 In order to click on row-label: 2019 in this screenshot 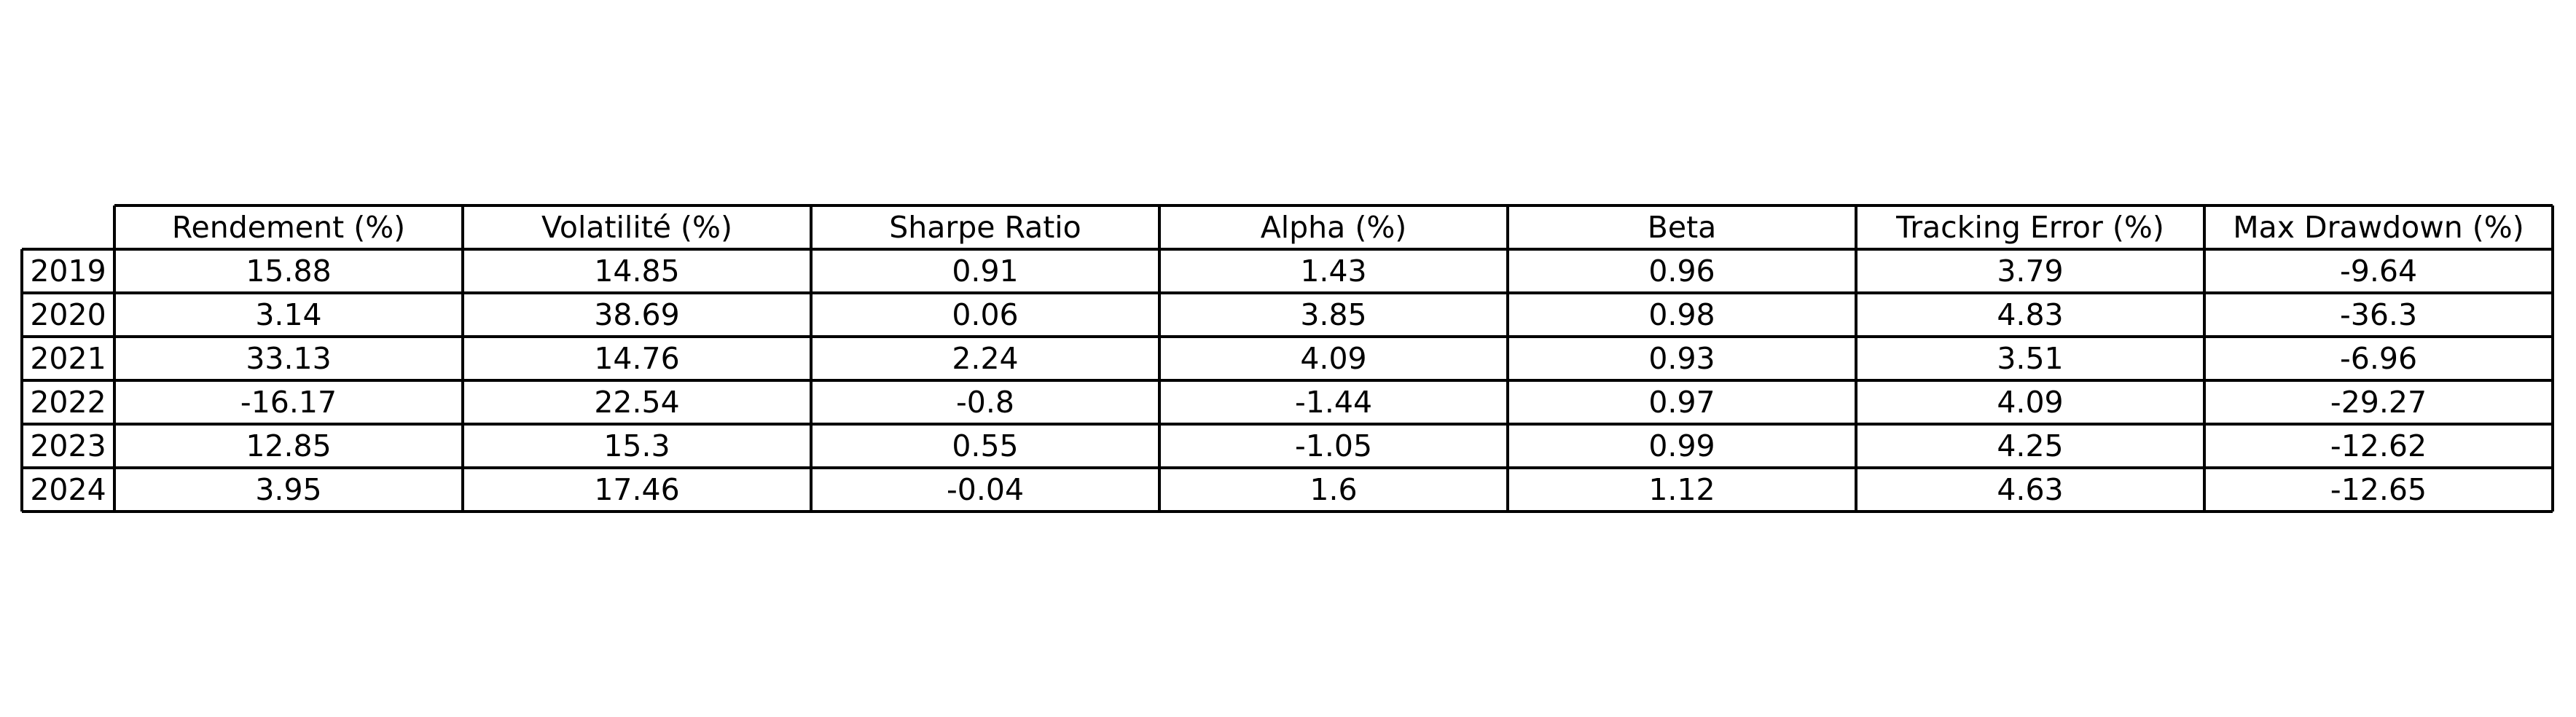, I will do `click(68, 271)`.